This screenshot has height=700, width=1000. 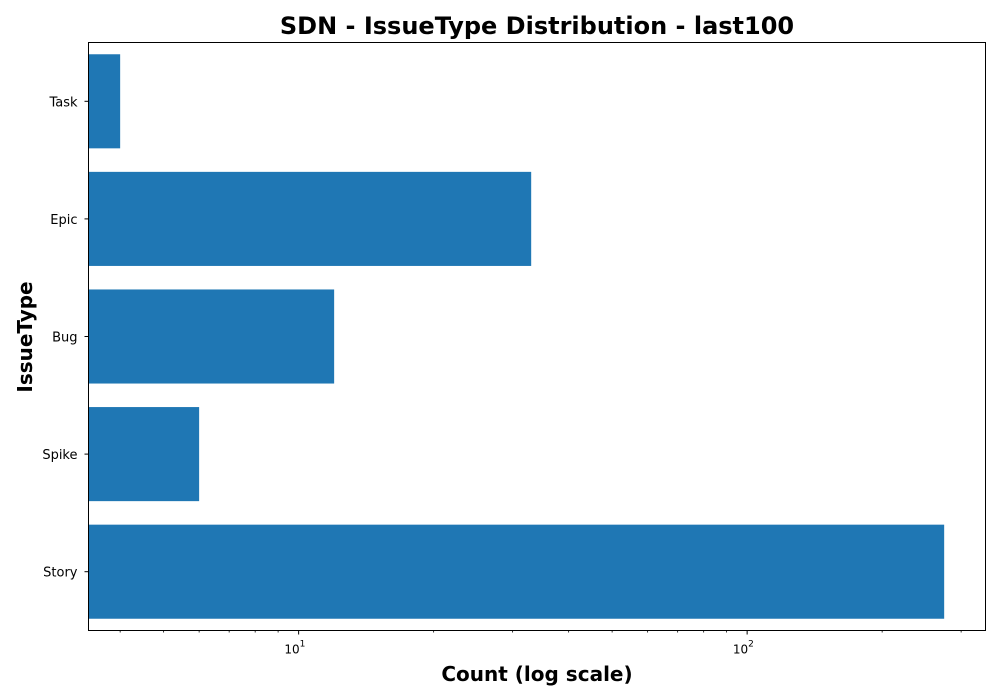 I want to click on y-tick-label-bug: Bug, so click(x=64, y=338).